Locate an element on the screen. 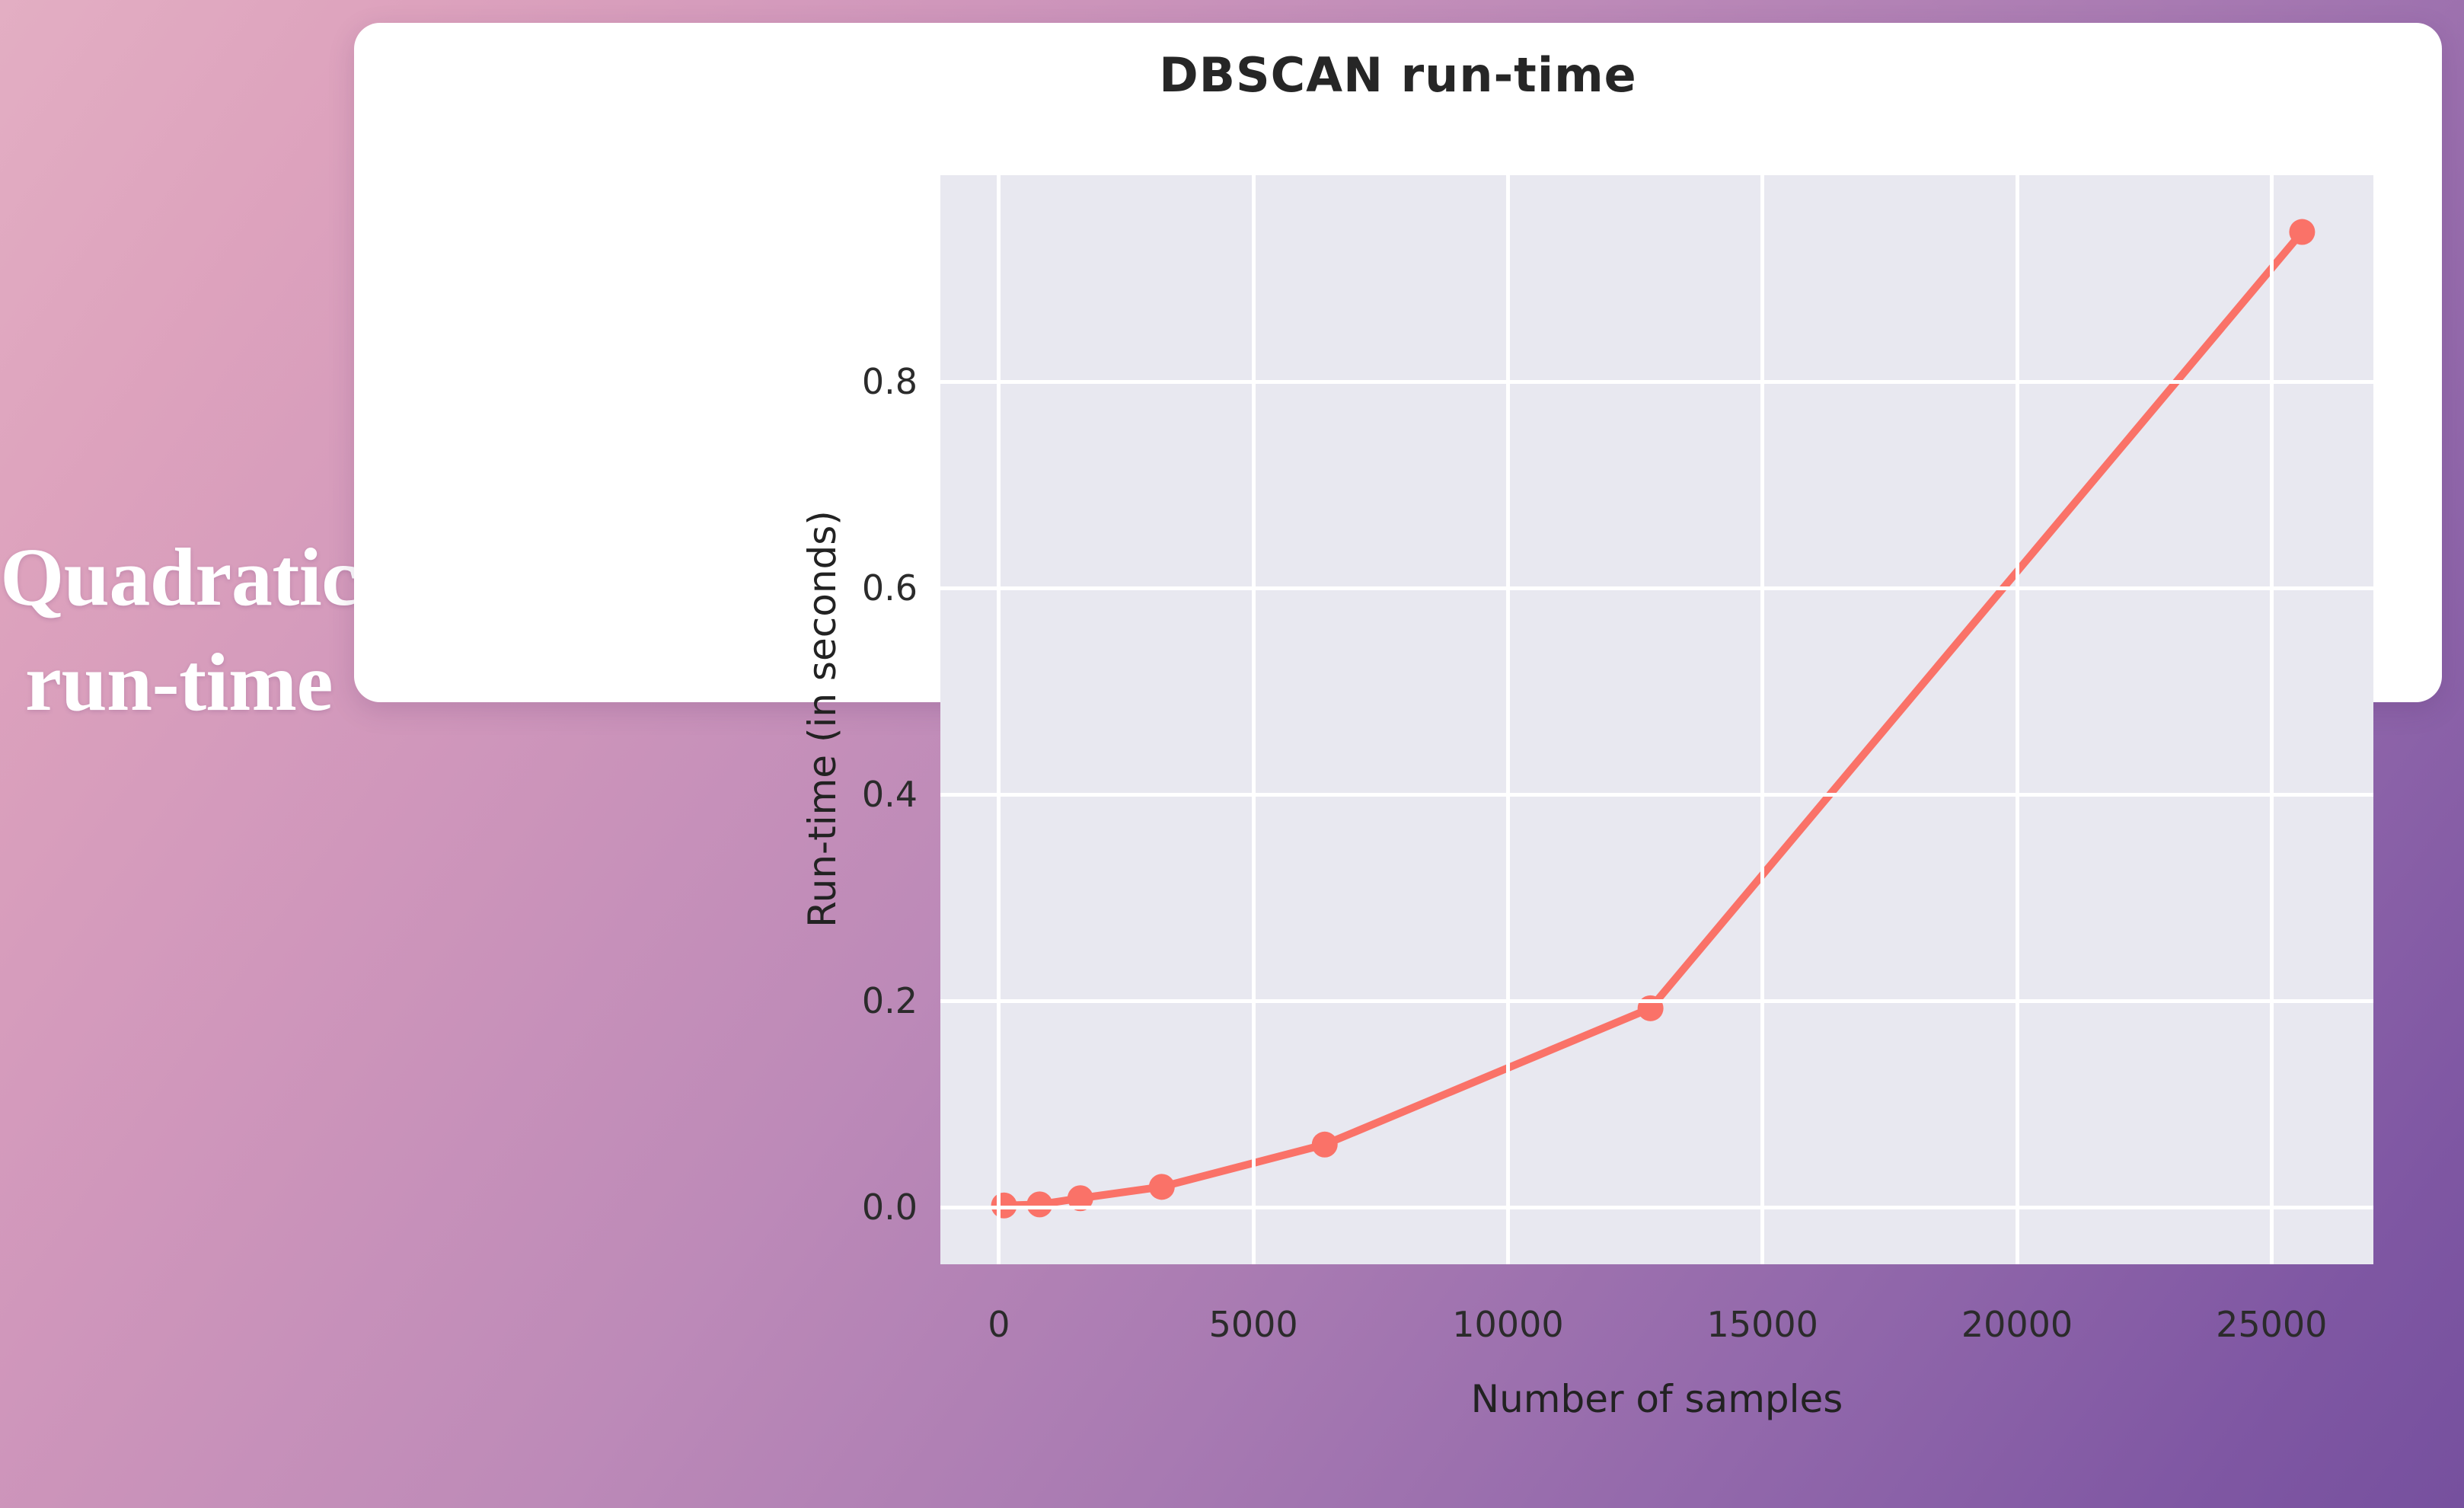 This screenshot has height=1508, width=2464. x-tick-label: 5000 is located at coordinates (1253, 1324).